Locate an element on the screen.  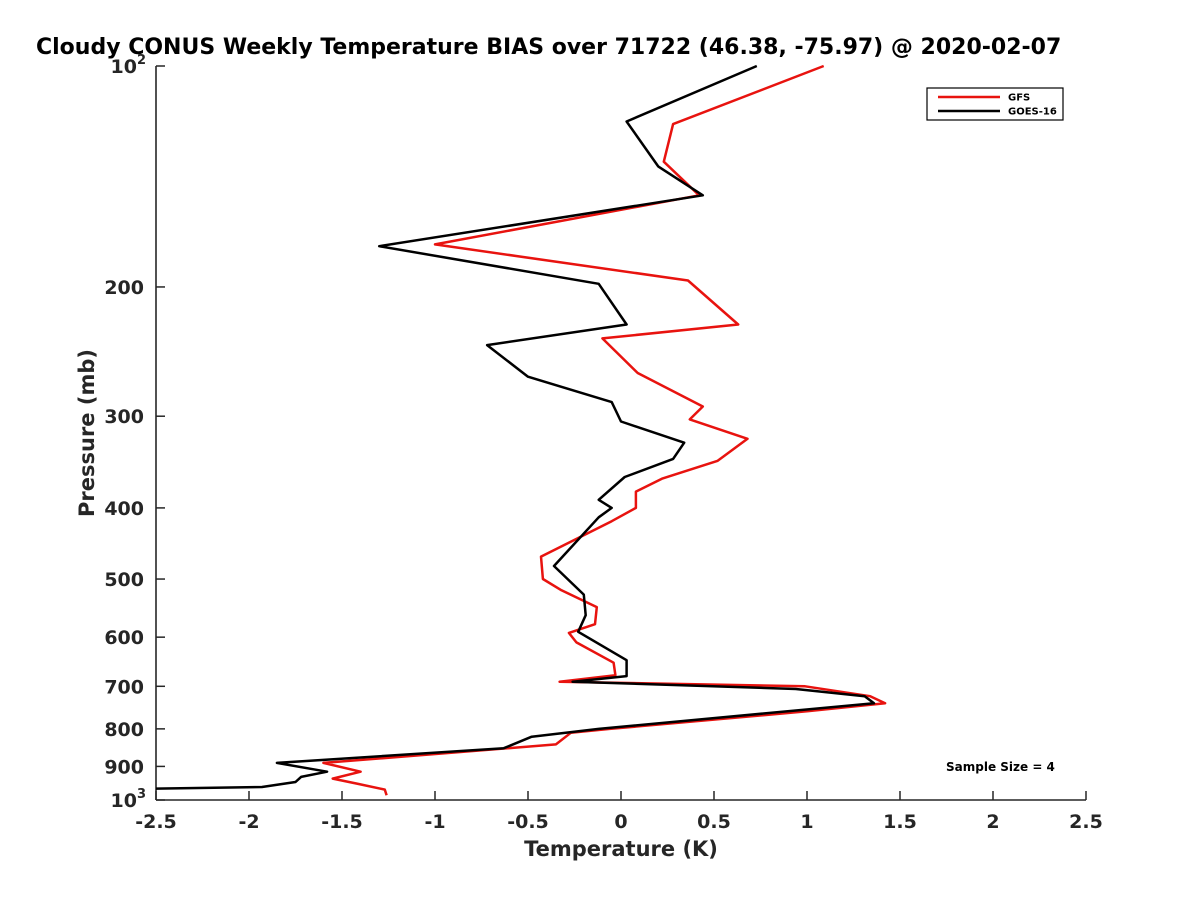
x-tick-label: -0.5 is located at coordinates (528, 822).